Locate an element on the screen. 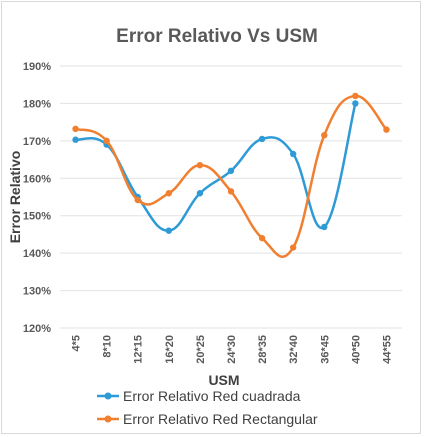 The image size is (424, 437). x-tick-label: 28*35 is located at coordinates (263, 349).